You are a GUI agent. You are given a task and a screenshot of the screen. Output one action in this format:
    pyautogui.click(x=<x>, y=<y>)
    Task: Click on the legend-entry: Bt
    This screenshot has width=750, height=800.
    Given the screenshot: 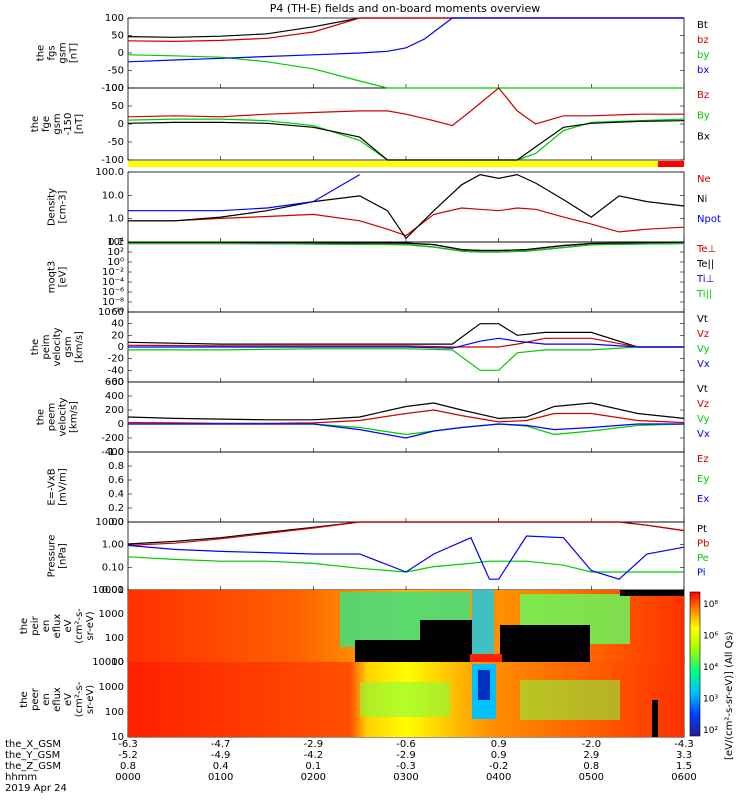 What is the action you would take?
    pyautogui.click(x=702, y=25)
    